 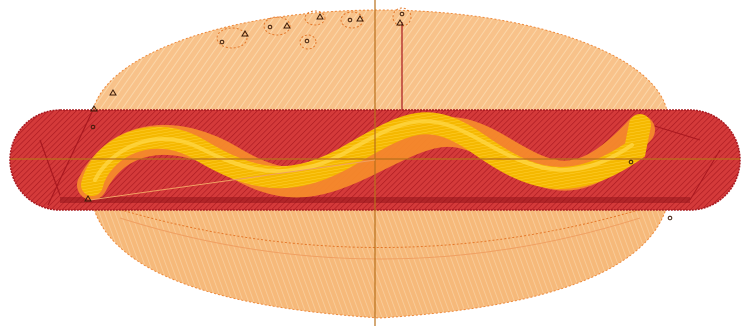 I want to click on sesame-details, so click(x=314, y=28).